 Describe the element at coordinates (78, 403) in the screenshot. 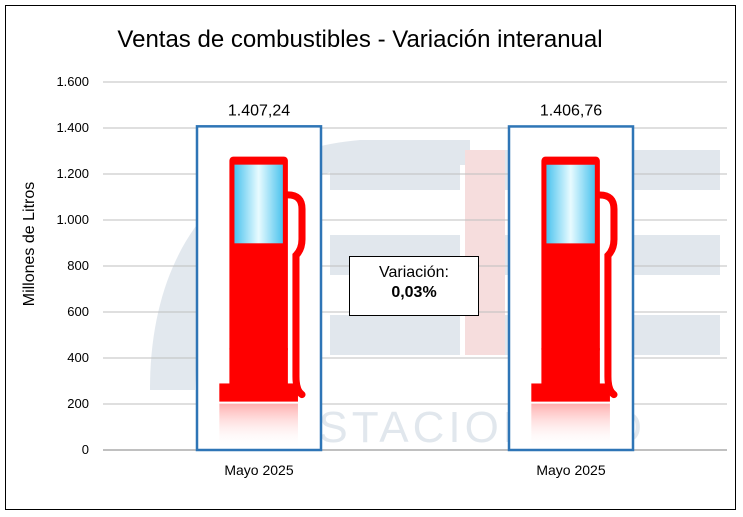

I see `y-tick-label: 200` at that location.